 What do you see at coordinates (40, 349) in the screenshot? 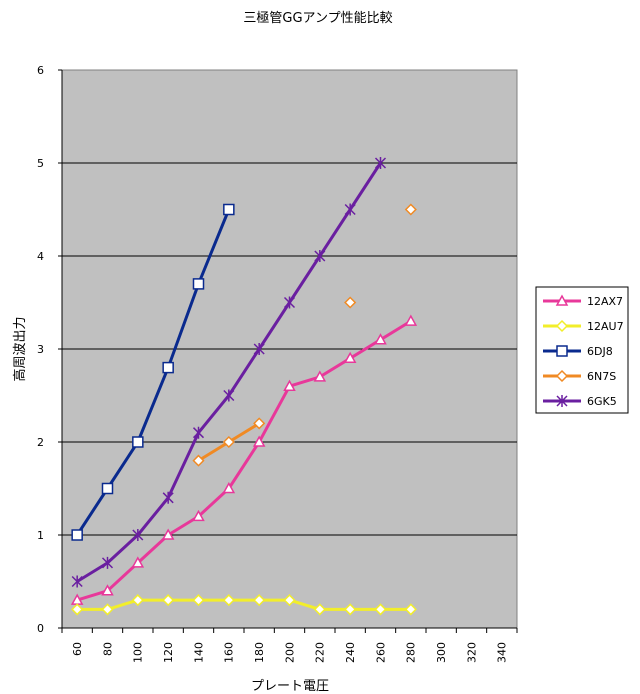
I see `y-tick-label: 3` at bounding box center [40, 349].